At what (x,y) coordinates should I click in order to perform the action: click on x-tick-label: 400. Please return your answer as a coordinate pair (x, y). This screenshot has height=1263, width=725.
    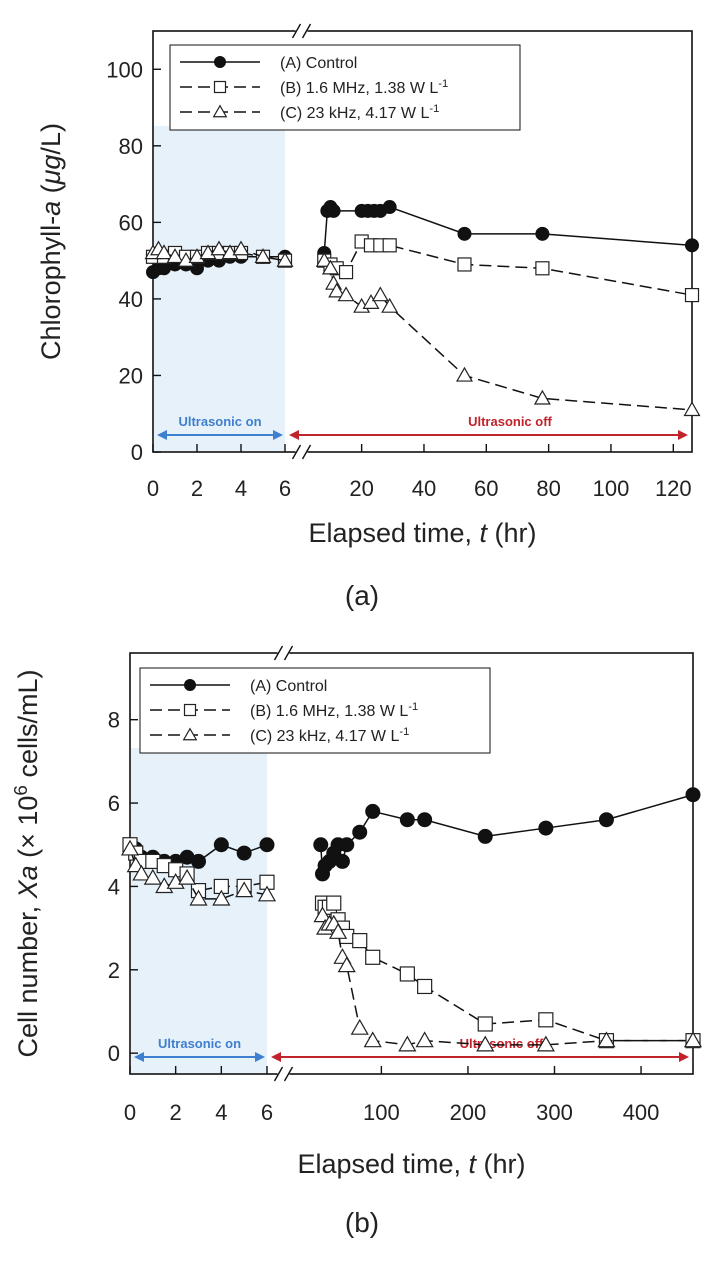
    Looking at the image, I should click on (641, 1112).